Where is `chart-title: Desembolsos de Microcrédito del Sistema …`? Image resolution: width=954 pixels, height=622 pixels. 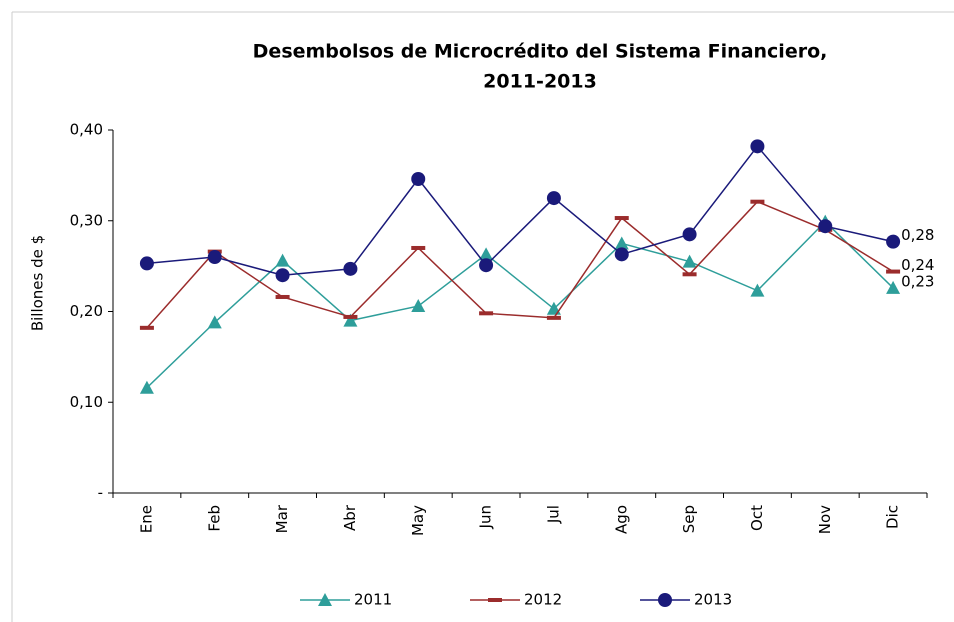 chart-title: Desembolsos de Microcrédito del Sistema … is located at coordinates (540, 52).